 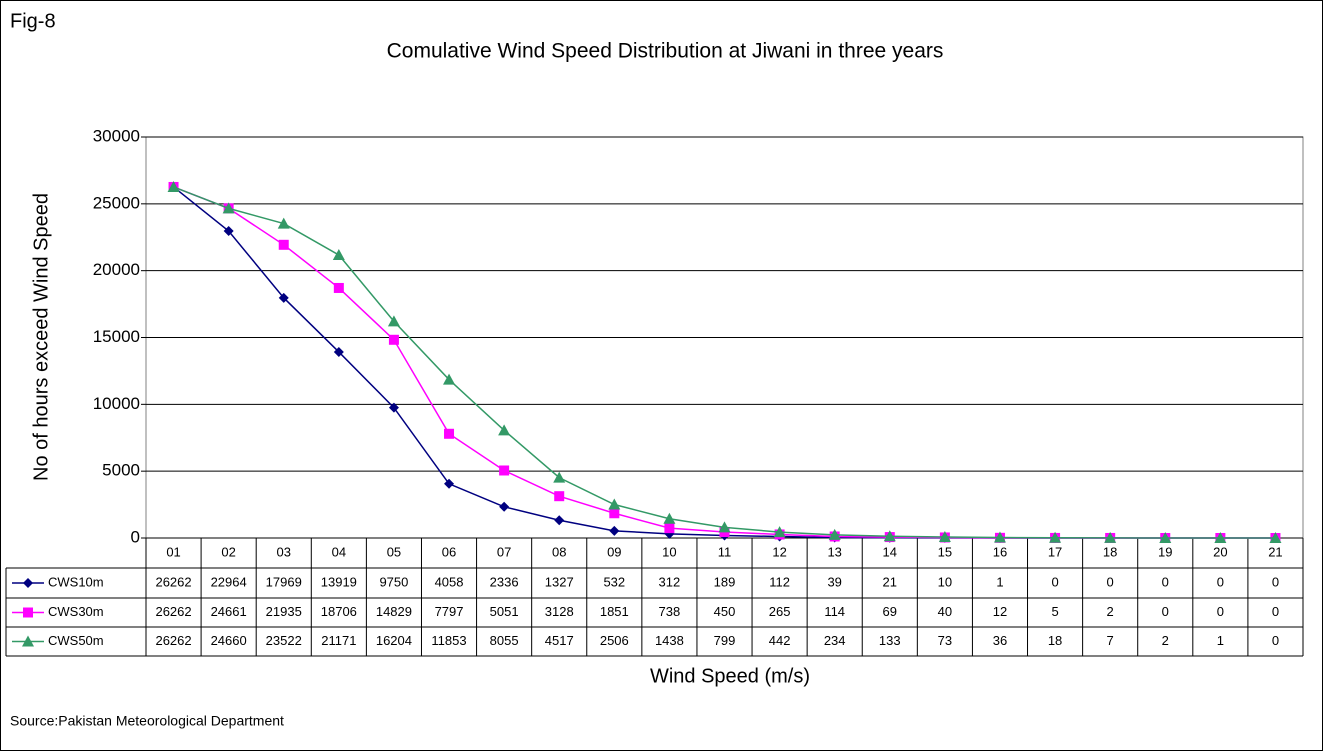 I want to click on table-cell: 18706, so click(x=339, y=611).